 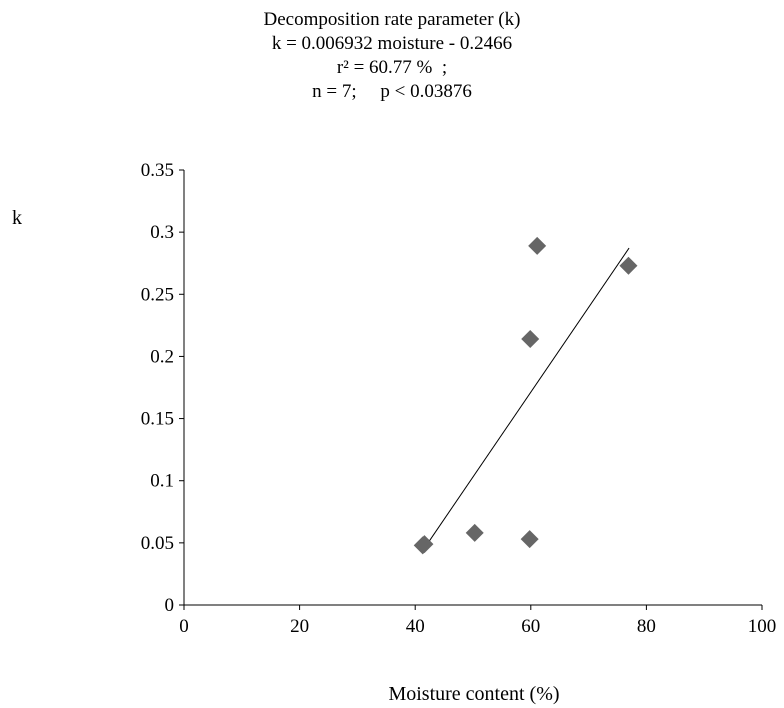 I want to click on y-tick-label: 0.35, so click(x=157, y=170).